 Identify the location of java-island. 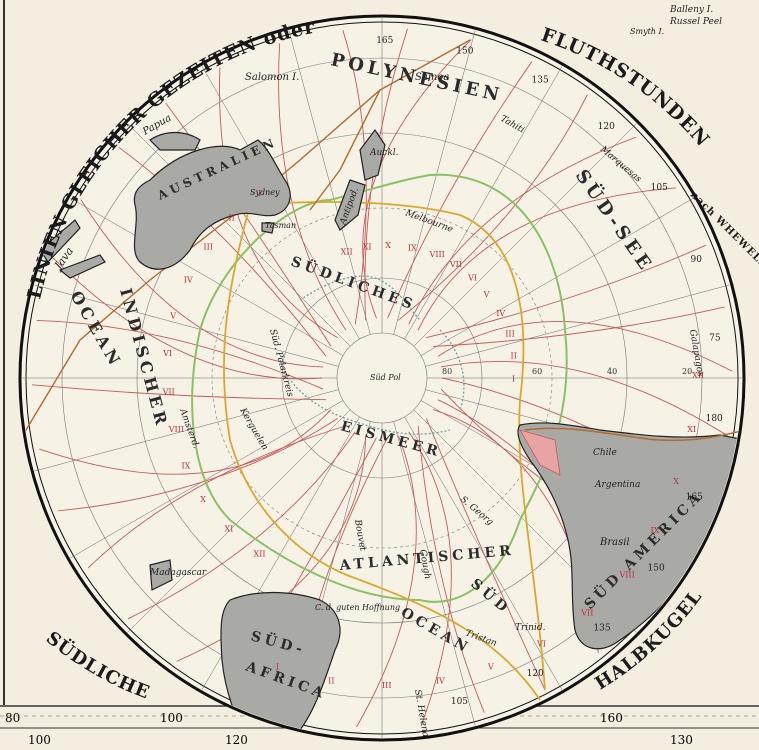
(82, 266).